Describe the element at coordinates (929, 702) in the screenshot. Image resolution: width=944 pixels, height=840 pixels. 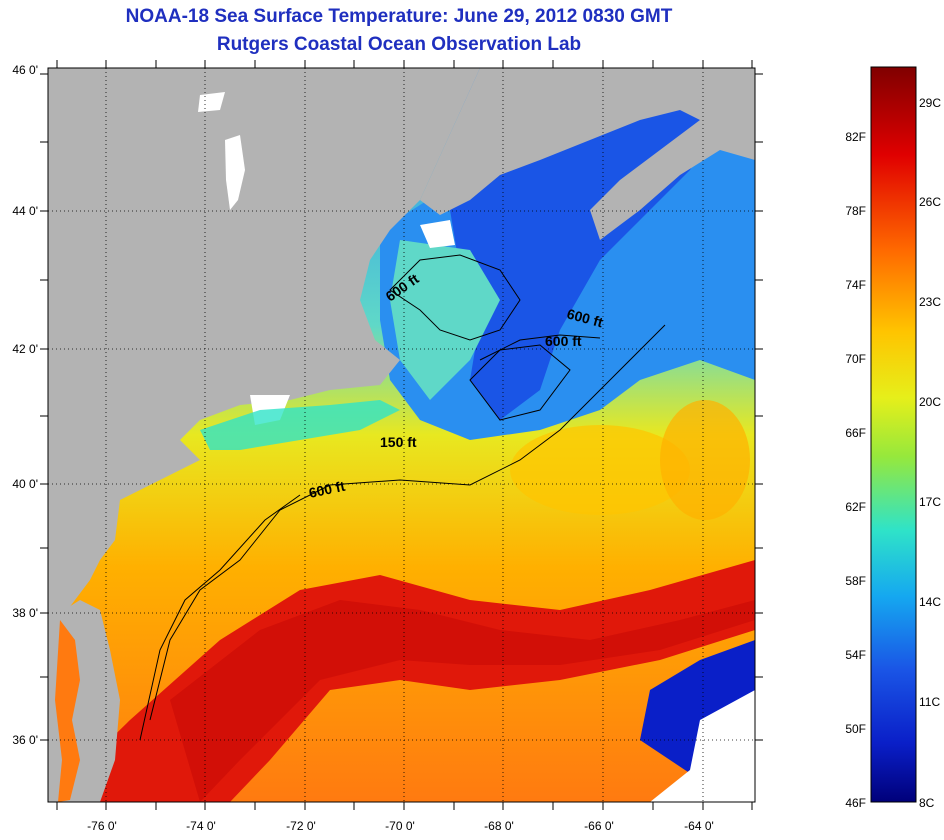
I see `colorbar-c-label: 11C` at that location.